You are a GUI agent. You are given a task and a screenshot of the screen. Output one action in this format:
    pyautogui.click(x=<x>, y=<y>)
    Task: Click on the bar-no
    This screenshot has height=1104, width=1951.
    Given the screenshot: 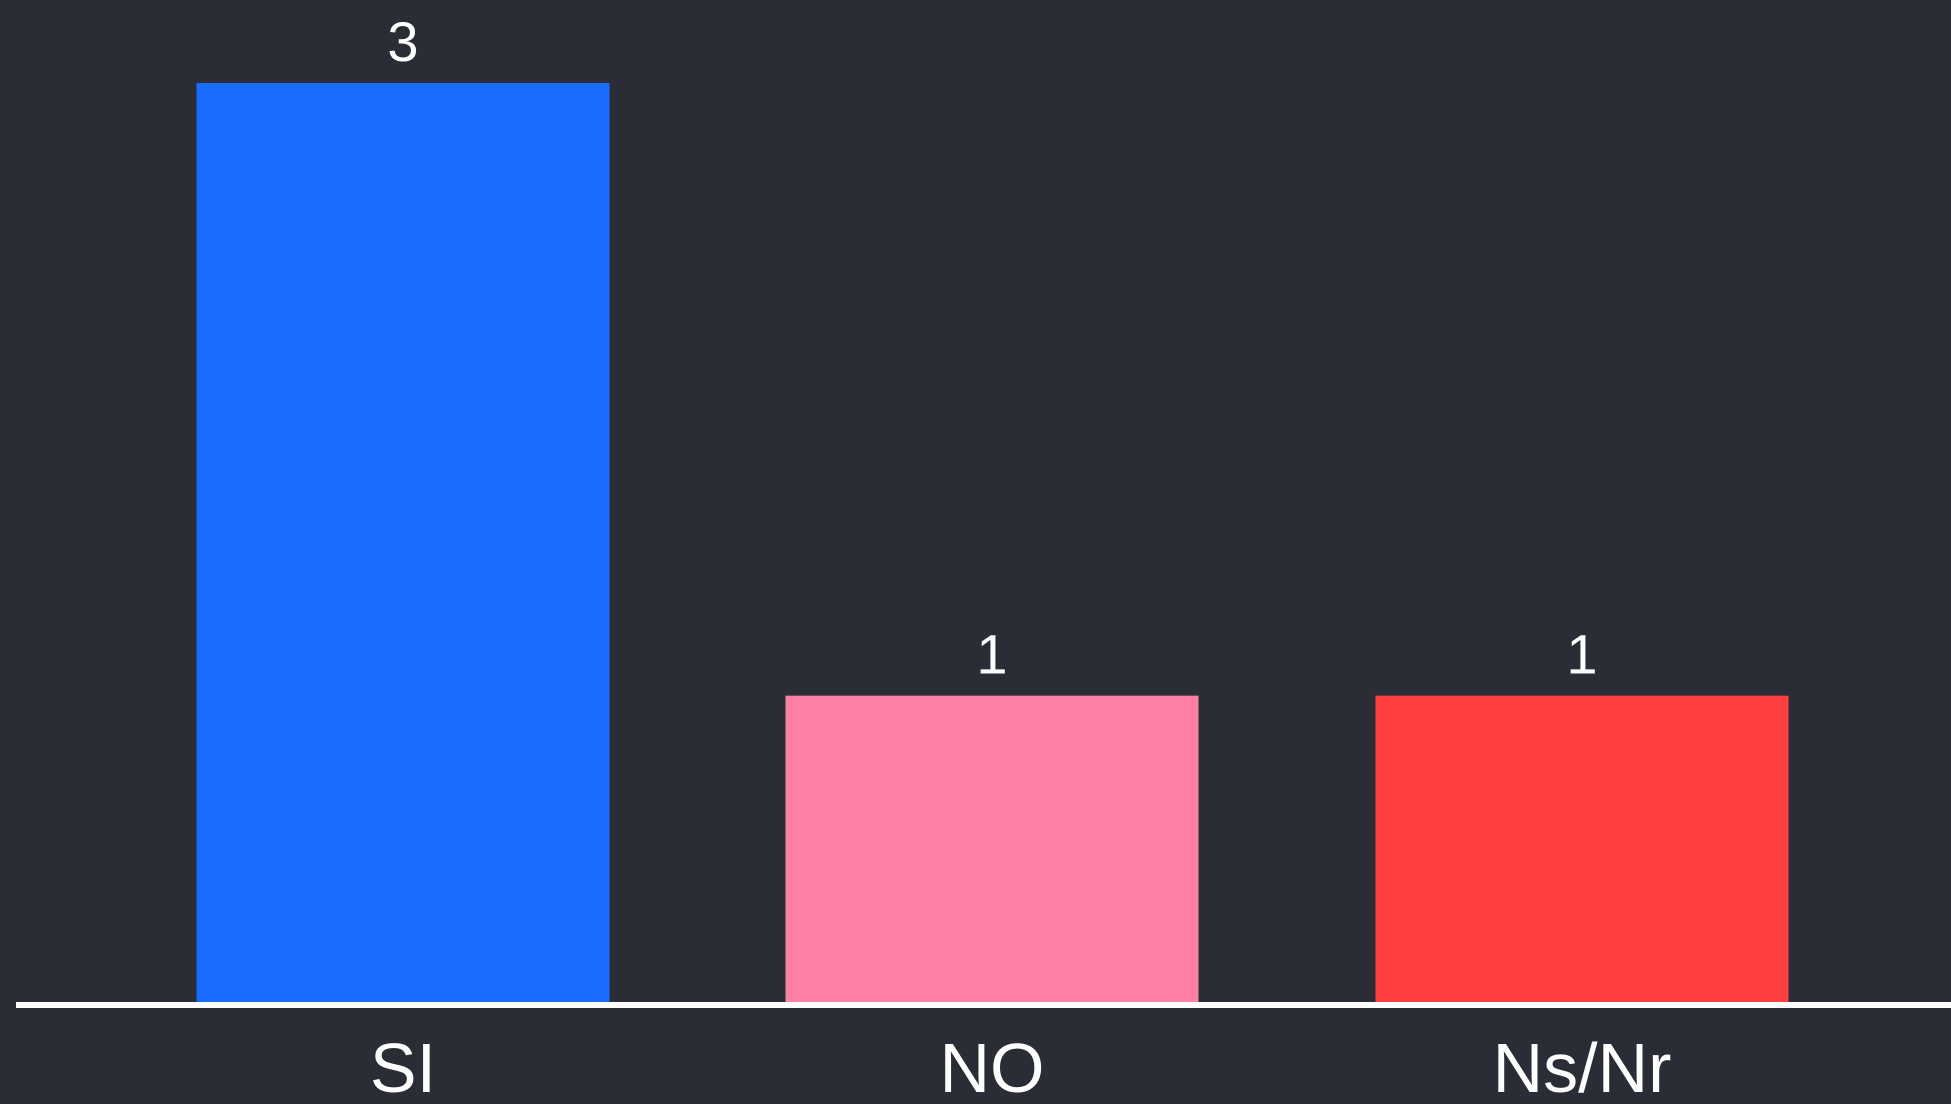 What is the action you would take?
    pyautogui.click(x=992, y=848)
    